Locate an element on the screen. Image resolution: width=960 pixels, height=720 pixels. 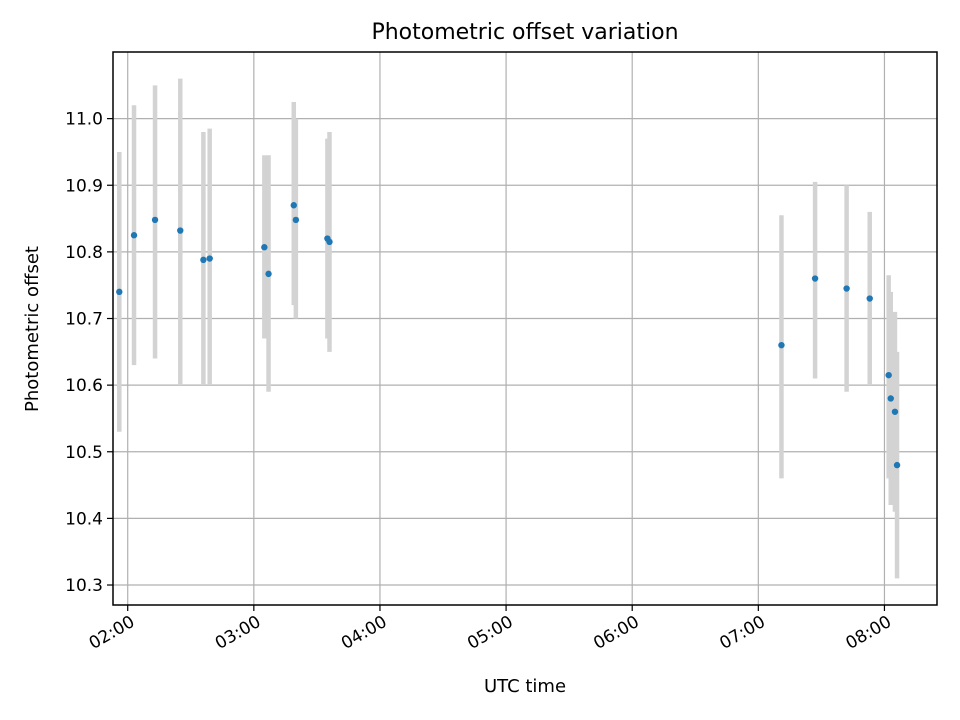
x-tick-label: 05:00 is located at coordinates (490, 633).